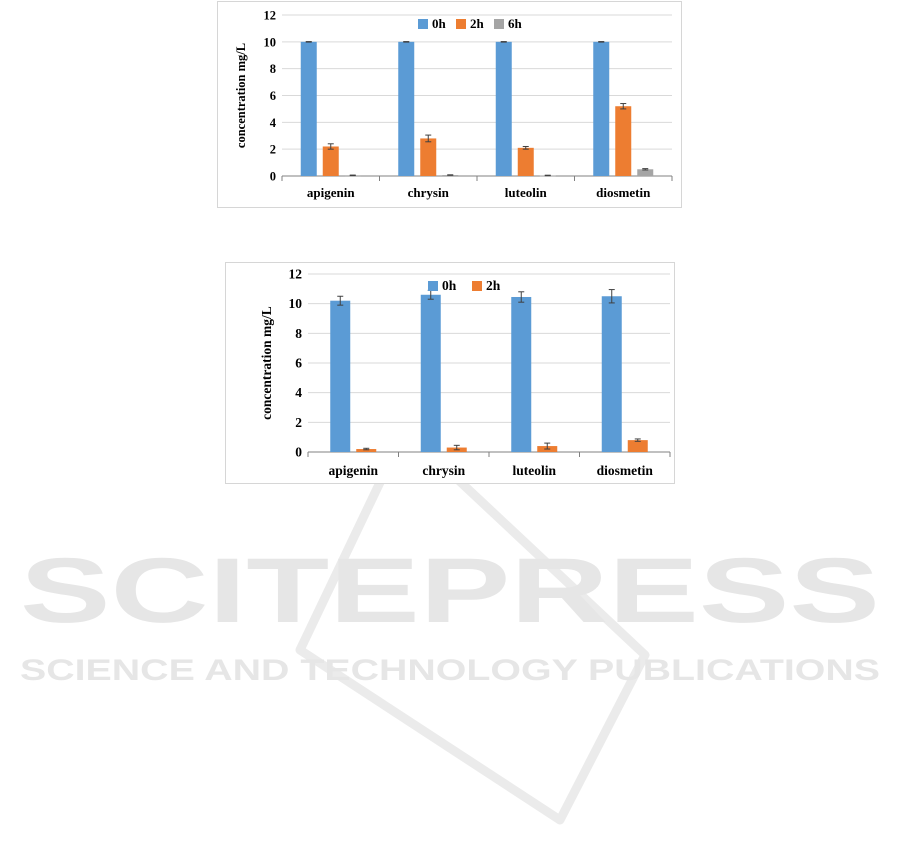 Image resolution: width=901 pixels, height=852 pixels. What do you see at coordinates (464, 285) in the screenshot?
I see `legend: 0h 2h` at bounding box center [464, 285].